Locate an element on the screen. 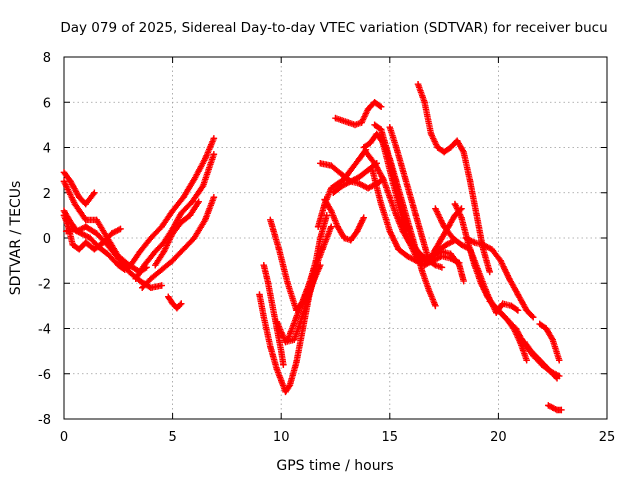  series-track-ag is located at coordinates (549, 342).